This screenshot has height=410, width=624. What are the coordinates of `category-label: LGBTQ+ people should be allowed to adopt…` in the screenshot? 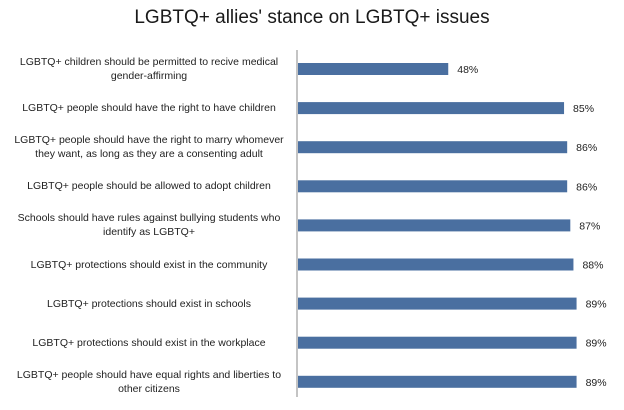 It's located at (149, 186).